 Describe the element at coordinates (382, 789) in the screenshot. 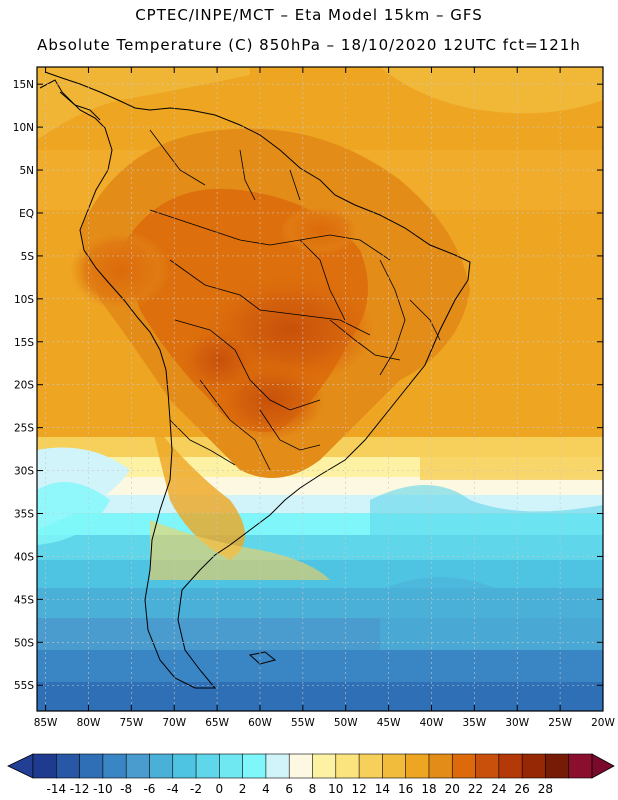

I see `colorbar-label: 14` at that location.